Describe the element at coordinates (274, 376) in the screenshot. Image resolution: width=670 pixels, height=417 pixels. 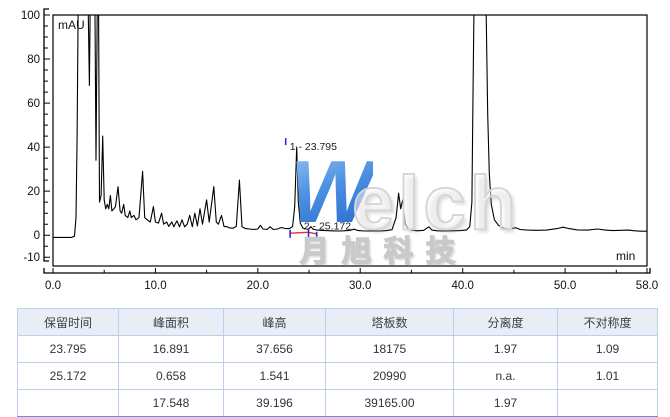
I see `table-cell: 1.541` at that location.